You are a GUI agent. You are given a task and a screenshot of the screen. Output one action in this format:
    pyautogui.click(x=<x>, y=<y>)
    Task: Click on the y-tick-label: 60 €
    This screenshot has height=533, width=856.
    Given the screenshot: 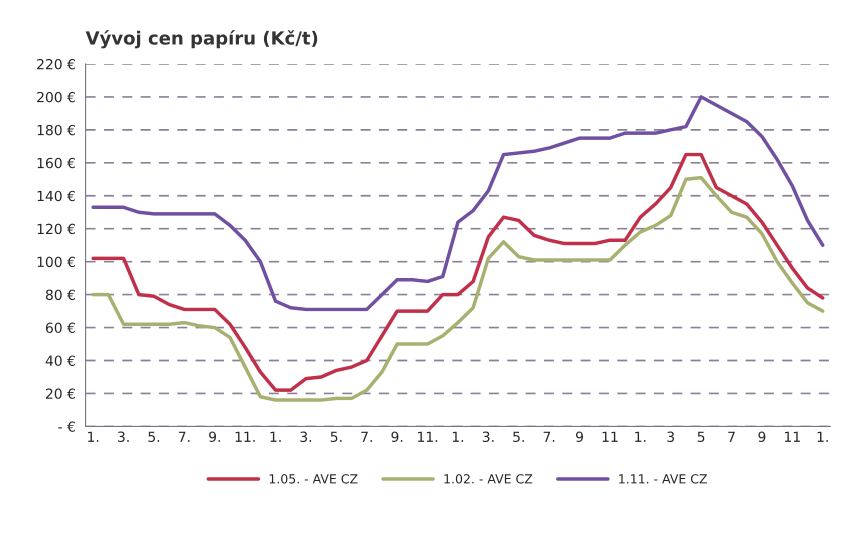 What is the action you would take?
    pyautogui.click(x=60, y=328)
    